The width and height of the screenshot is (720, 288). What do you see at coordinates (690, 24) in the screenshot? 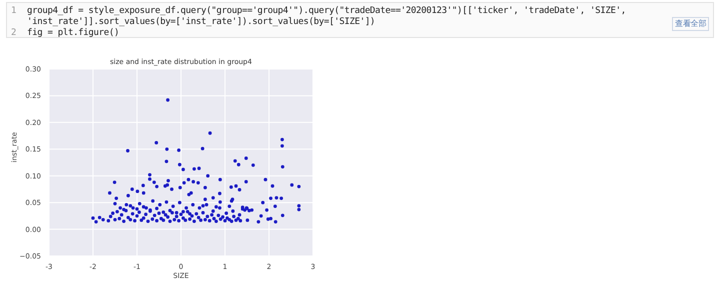
I see `text: 查看全部` at bounding box center [690, 24].